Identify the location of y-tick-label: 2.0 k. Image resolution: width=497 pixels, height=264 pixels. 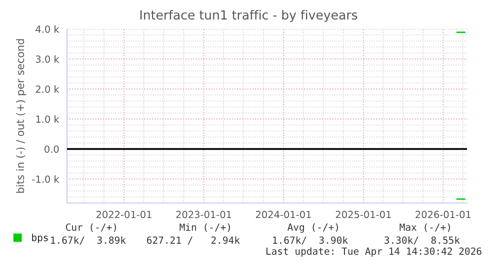
(48, 89).